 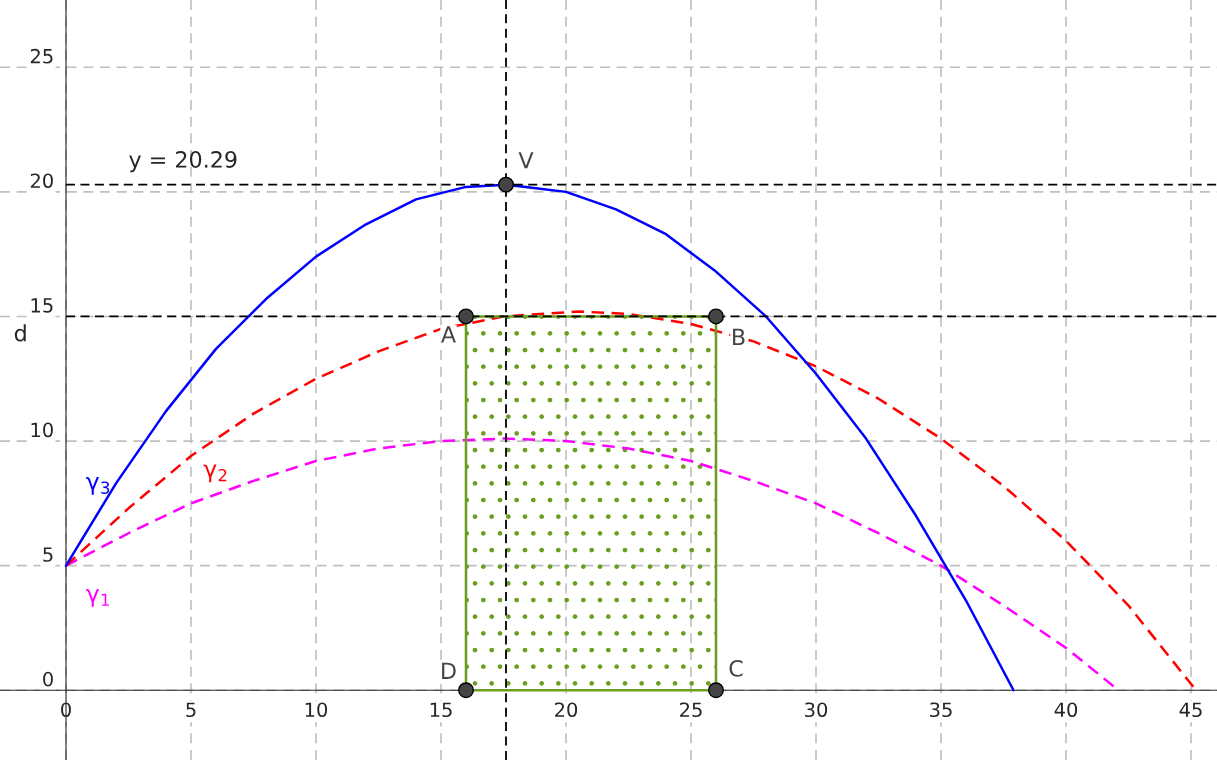 I want to click on annotation: A, so click(x=448, y=334).